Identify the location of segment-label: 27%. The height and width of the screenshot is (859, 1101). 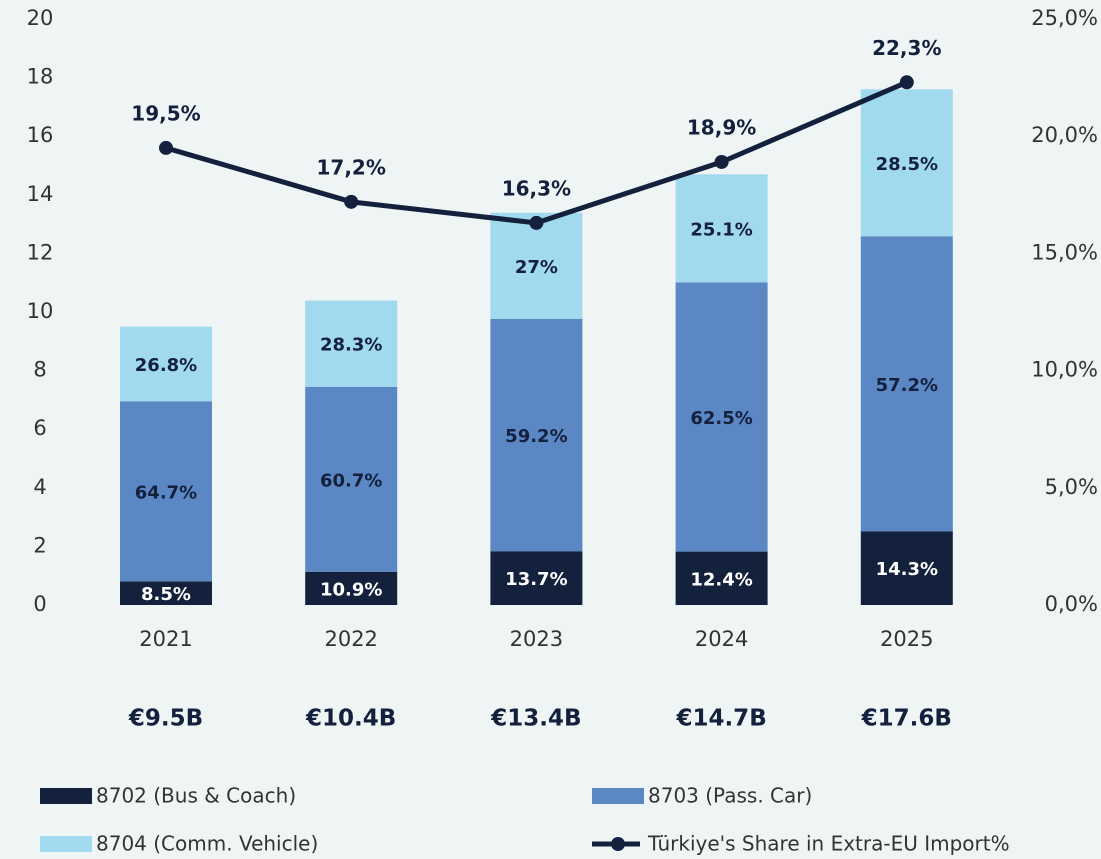
(536, 267).